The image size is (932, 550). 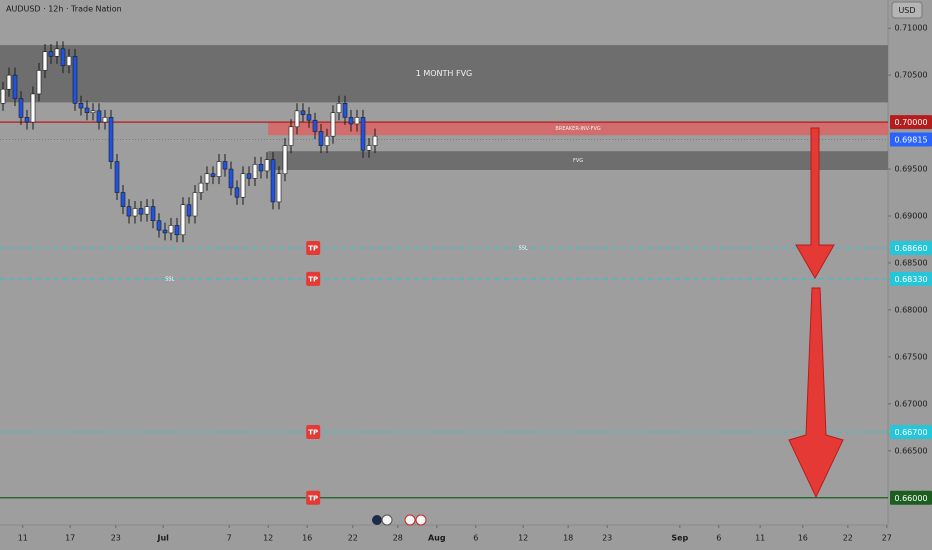 I want to click on x-tick-label: Aug, so click(x=437, y=538).